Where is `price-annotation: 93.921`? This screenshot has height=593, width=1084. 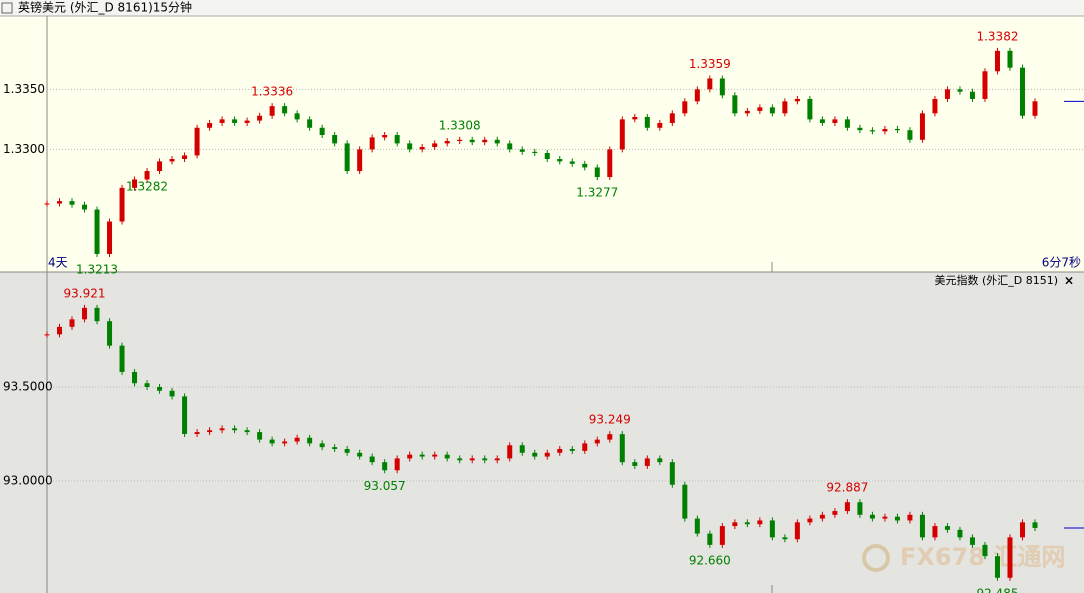
price-annotation: 93.921 is located at coordinates (85, 293).